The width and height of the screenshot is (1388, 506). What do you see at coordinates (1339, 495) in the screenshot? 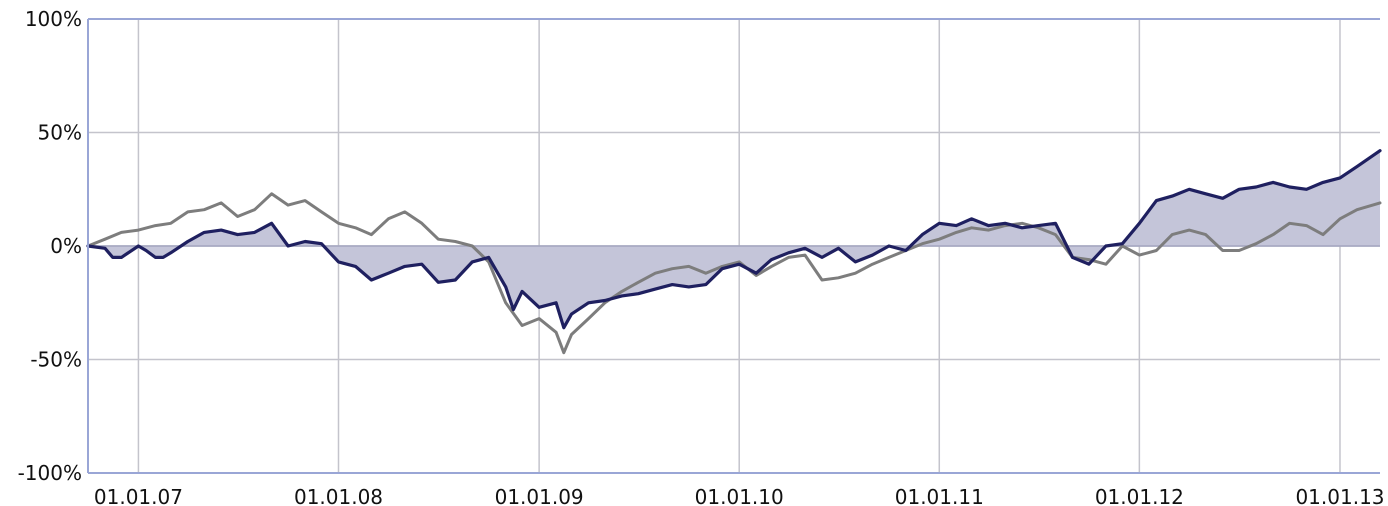
I see `x-tick-label: 01.01.13` at bounding box center [1339, 495].